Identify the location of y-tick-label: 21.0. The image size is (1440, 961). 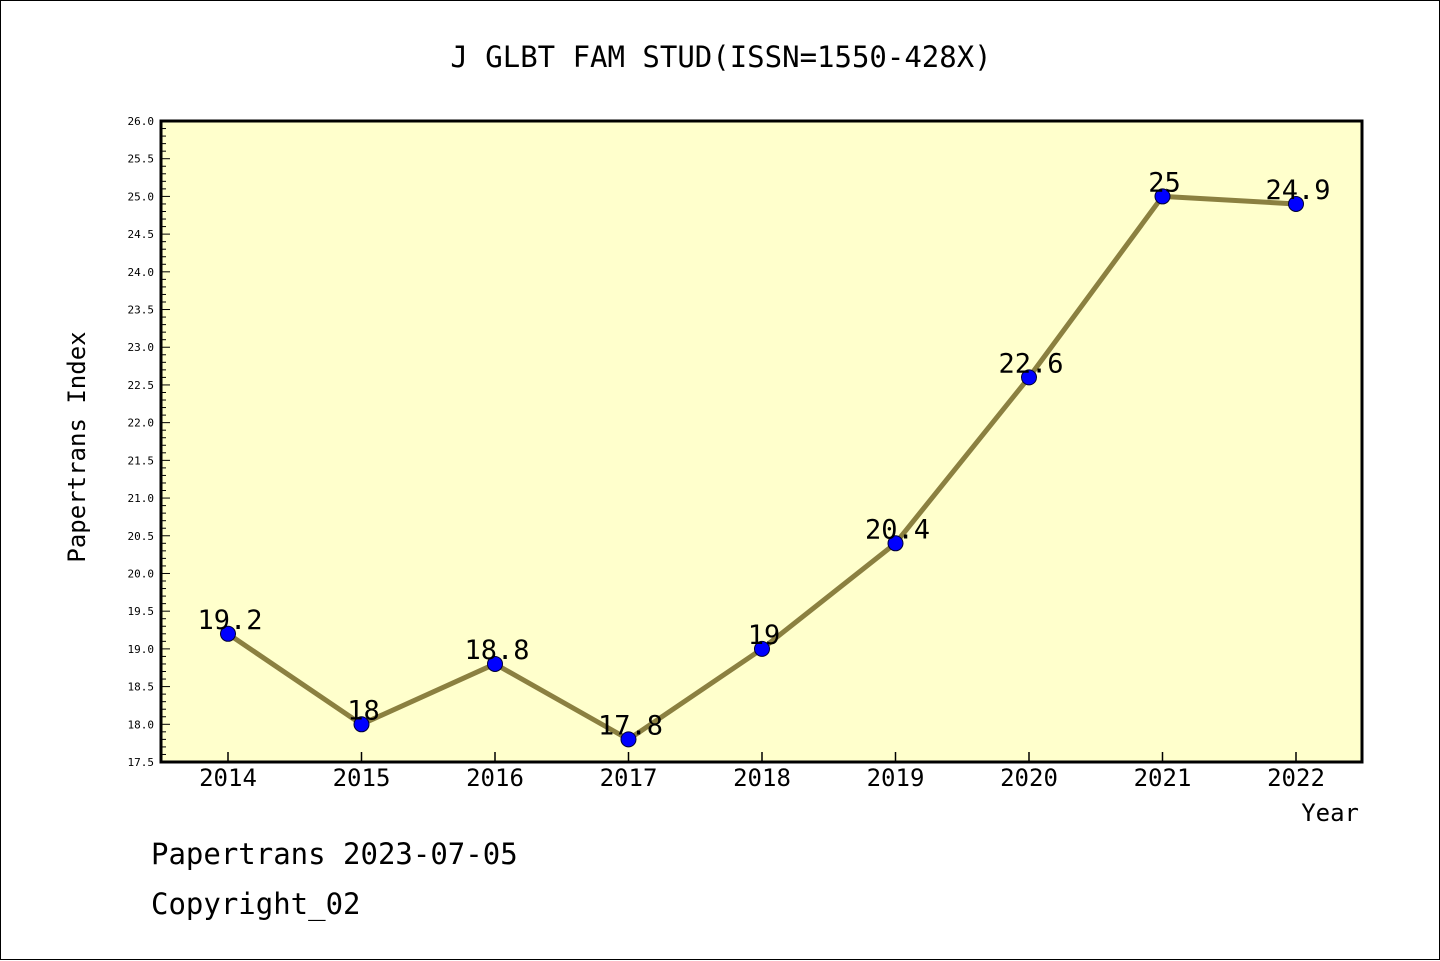
(141, 498).